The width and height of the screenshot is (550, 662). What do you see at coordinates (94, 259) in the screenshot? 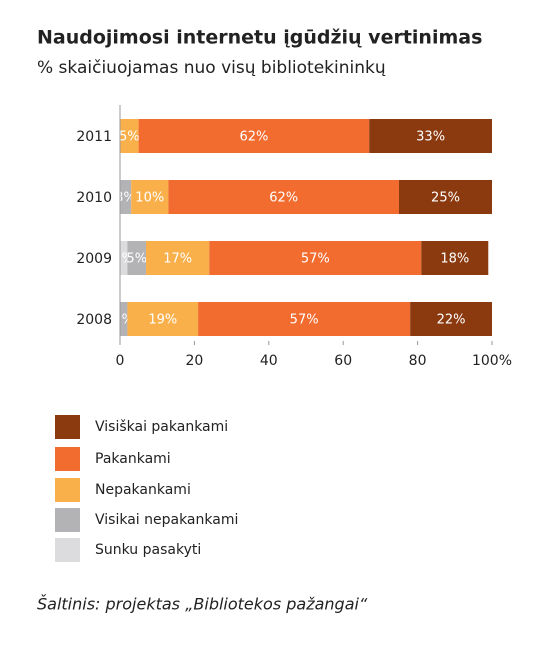
I see `y-tick-label: 2009` at bounding box center [94, 259].